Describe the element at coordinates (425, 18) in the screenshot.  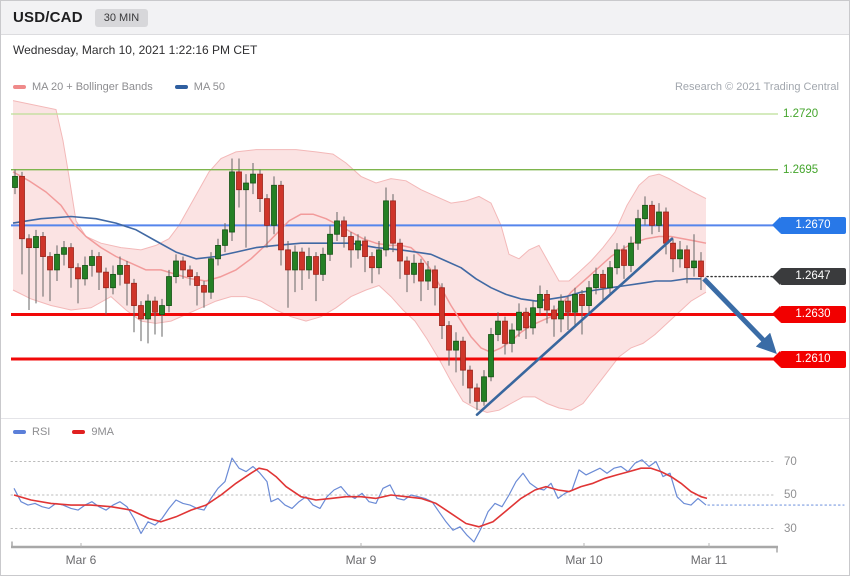
I see `header: USD/CAD 30 MIN` at that location.